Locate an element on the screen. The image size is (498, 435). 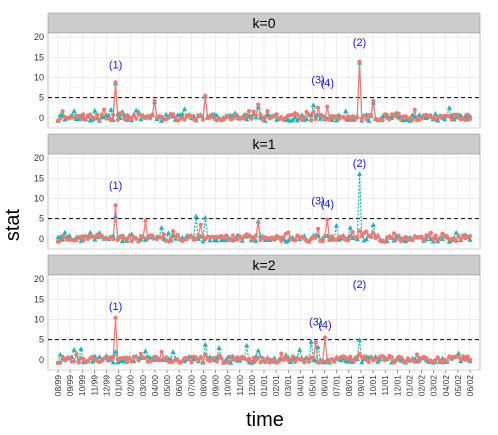
y-tick-label: 5 is located at coordinates (41, 98).